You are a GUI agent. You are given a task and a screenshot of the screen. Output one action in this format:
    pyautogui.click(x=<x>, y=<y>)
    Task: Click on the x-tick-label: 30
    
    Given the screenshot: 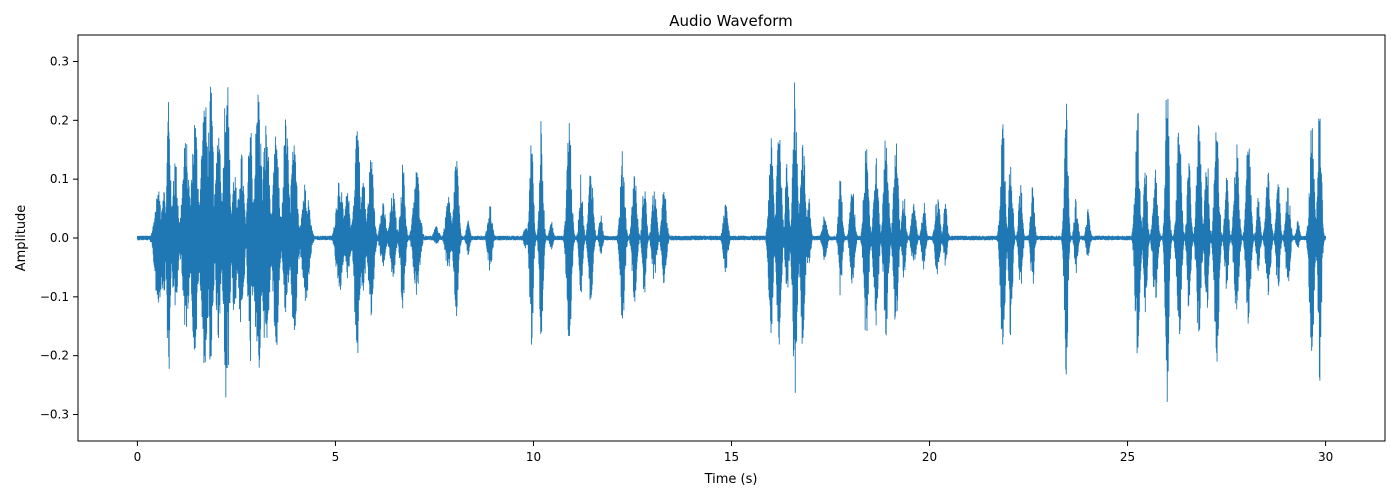 What is the action you would take?
    pyautogui.click(x=1325, y=457)
    